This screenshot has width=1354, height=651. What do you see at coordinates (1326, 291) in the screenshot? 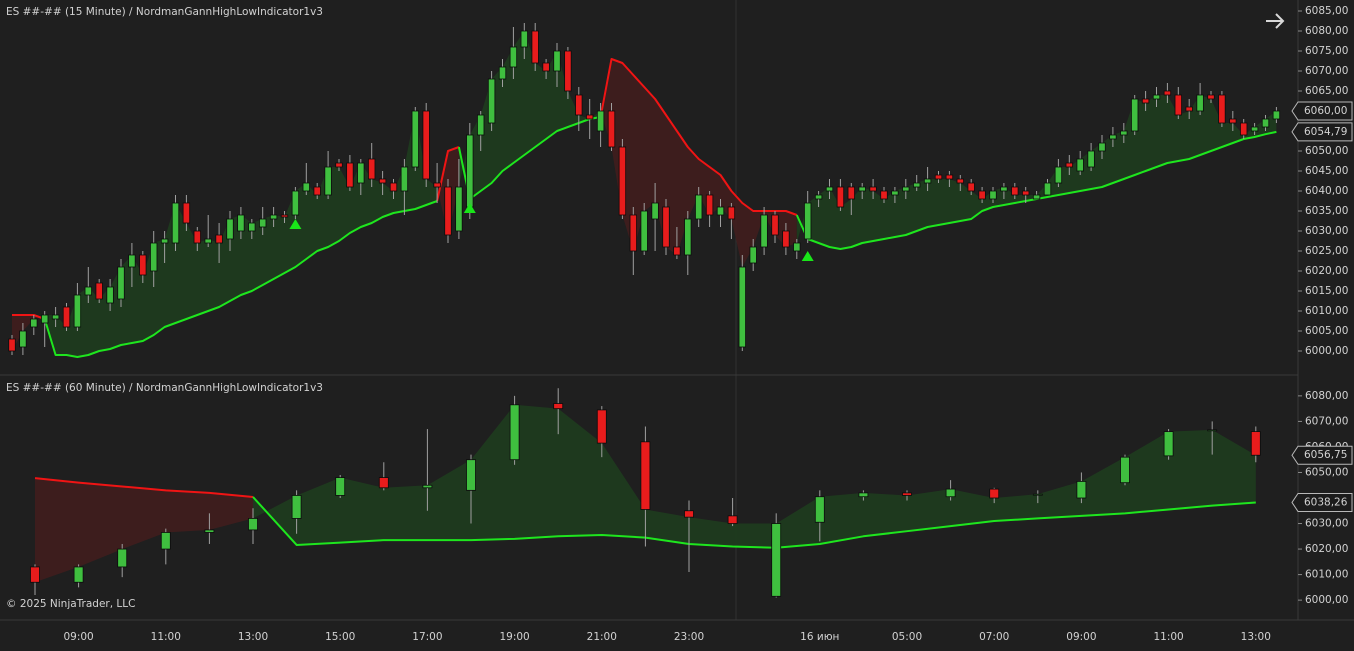
I see `y-tick-label: 6015,00` at bounding box center [1326, 291].